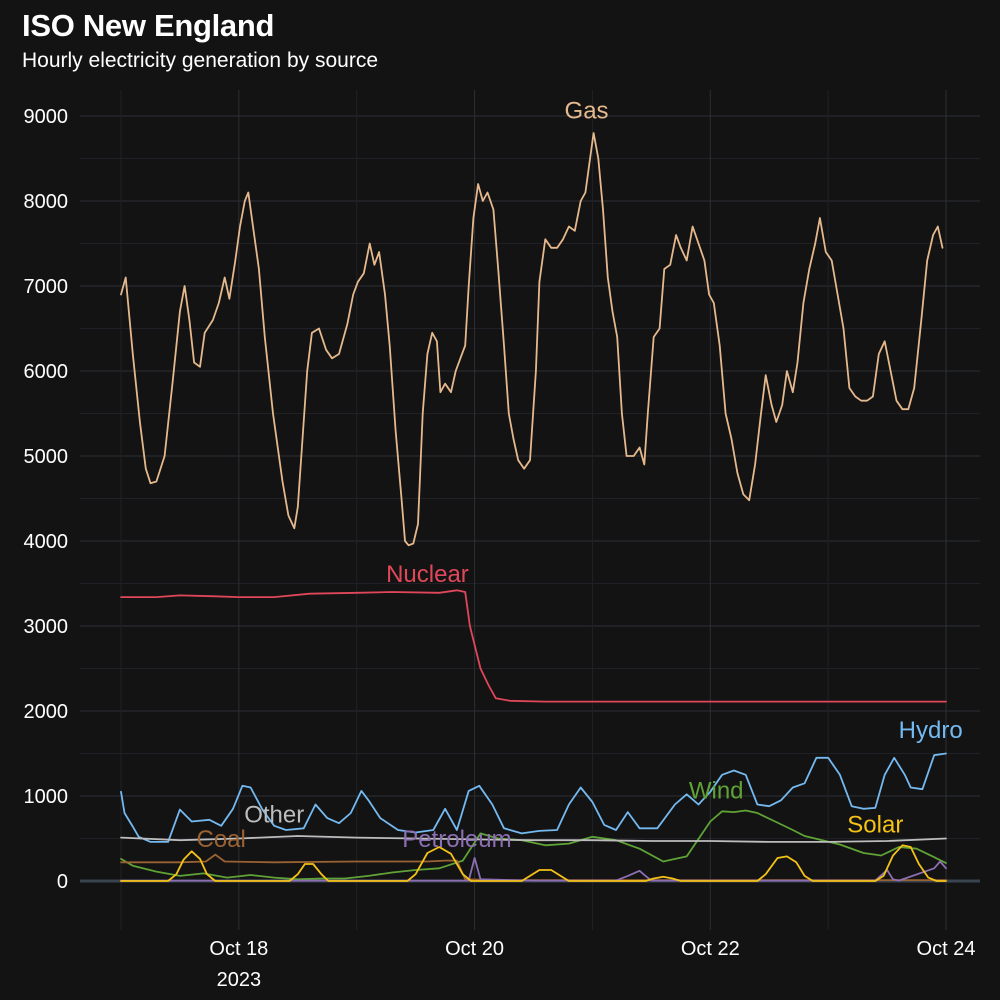  I want to click on y-tick-label: 4000, so click(46, 542).